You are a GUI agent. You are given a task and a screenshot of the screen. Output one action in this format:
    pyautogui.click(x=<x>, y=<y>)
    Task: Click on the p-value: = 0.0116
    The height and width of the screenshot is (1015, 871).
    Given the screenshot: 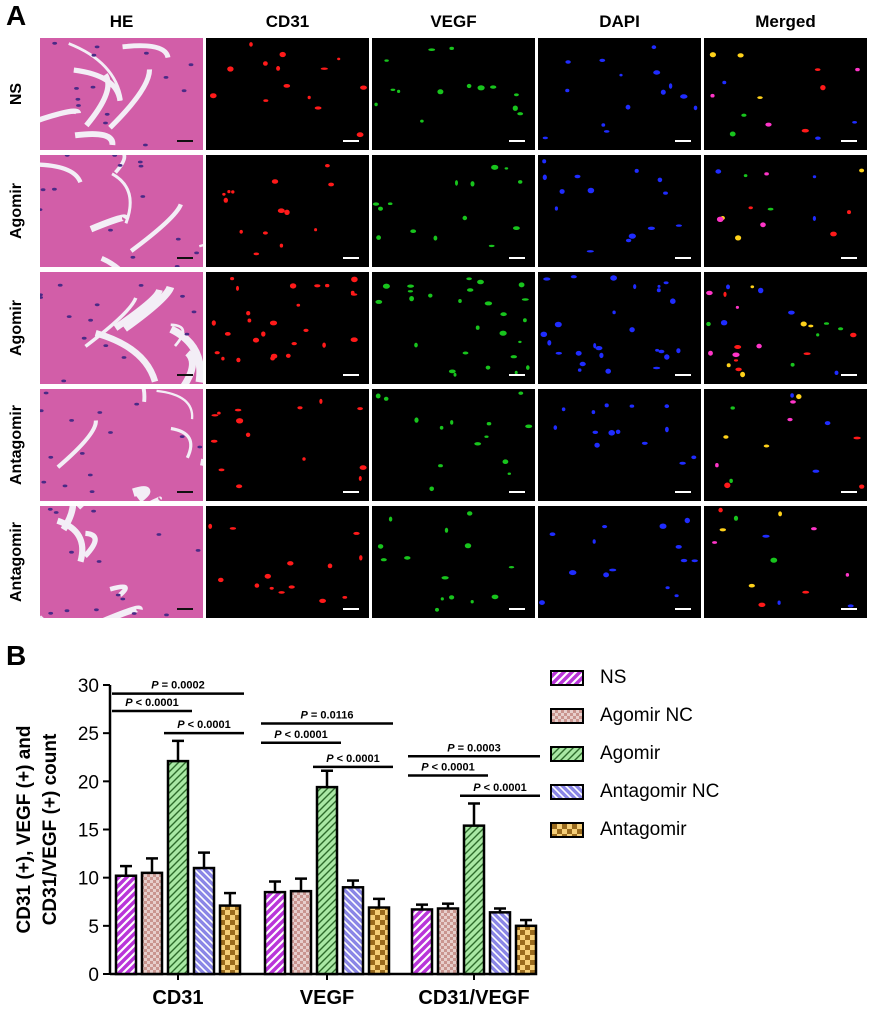 What is the action you would take?
    pyautogui.click(x=331, y=716)
    